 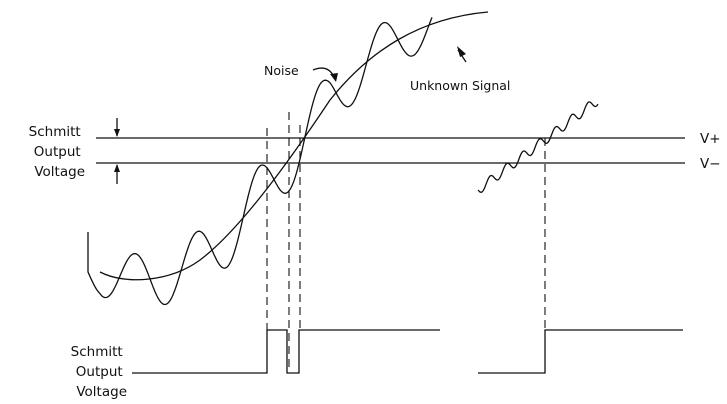 I want to click on unknown-signal-arrow-head, so click(x=461, y=51).